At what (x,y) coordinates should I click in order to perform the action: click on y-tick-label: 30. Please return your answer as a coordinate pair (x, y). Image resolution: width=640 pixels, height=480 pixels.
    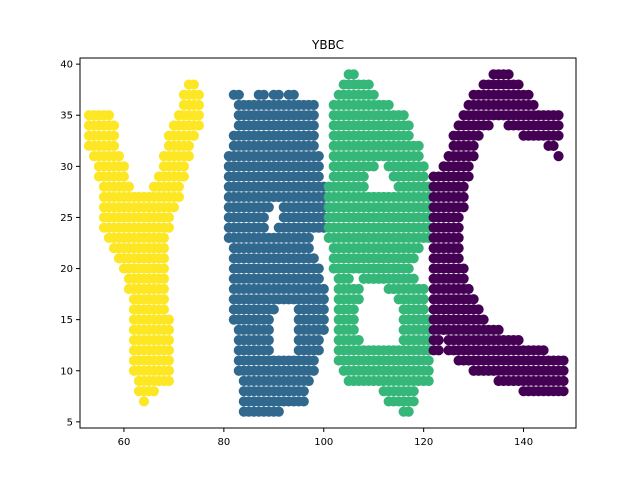
    Looking at the image, I should click on (66, 167).